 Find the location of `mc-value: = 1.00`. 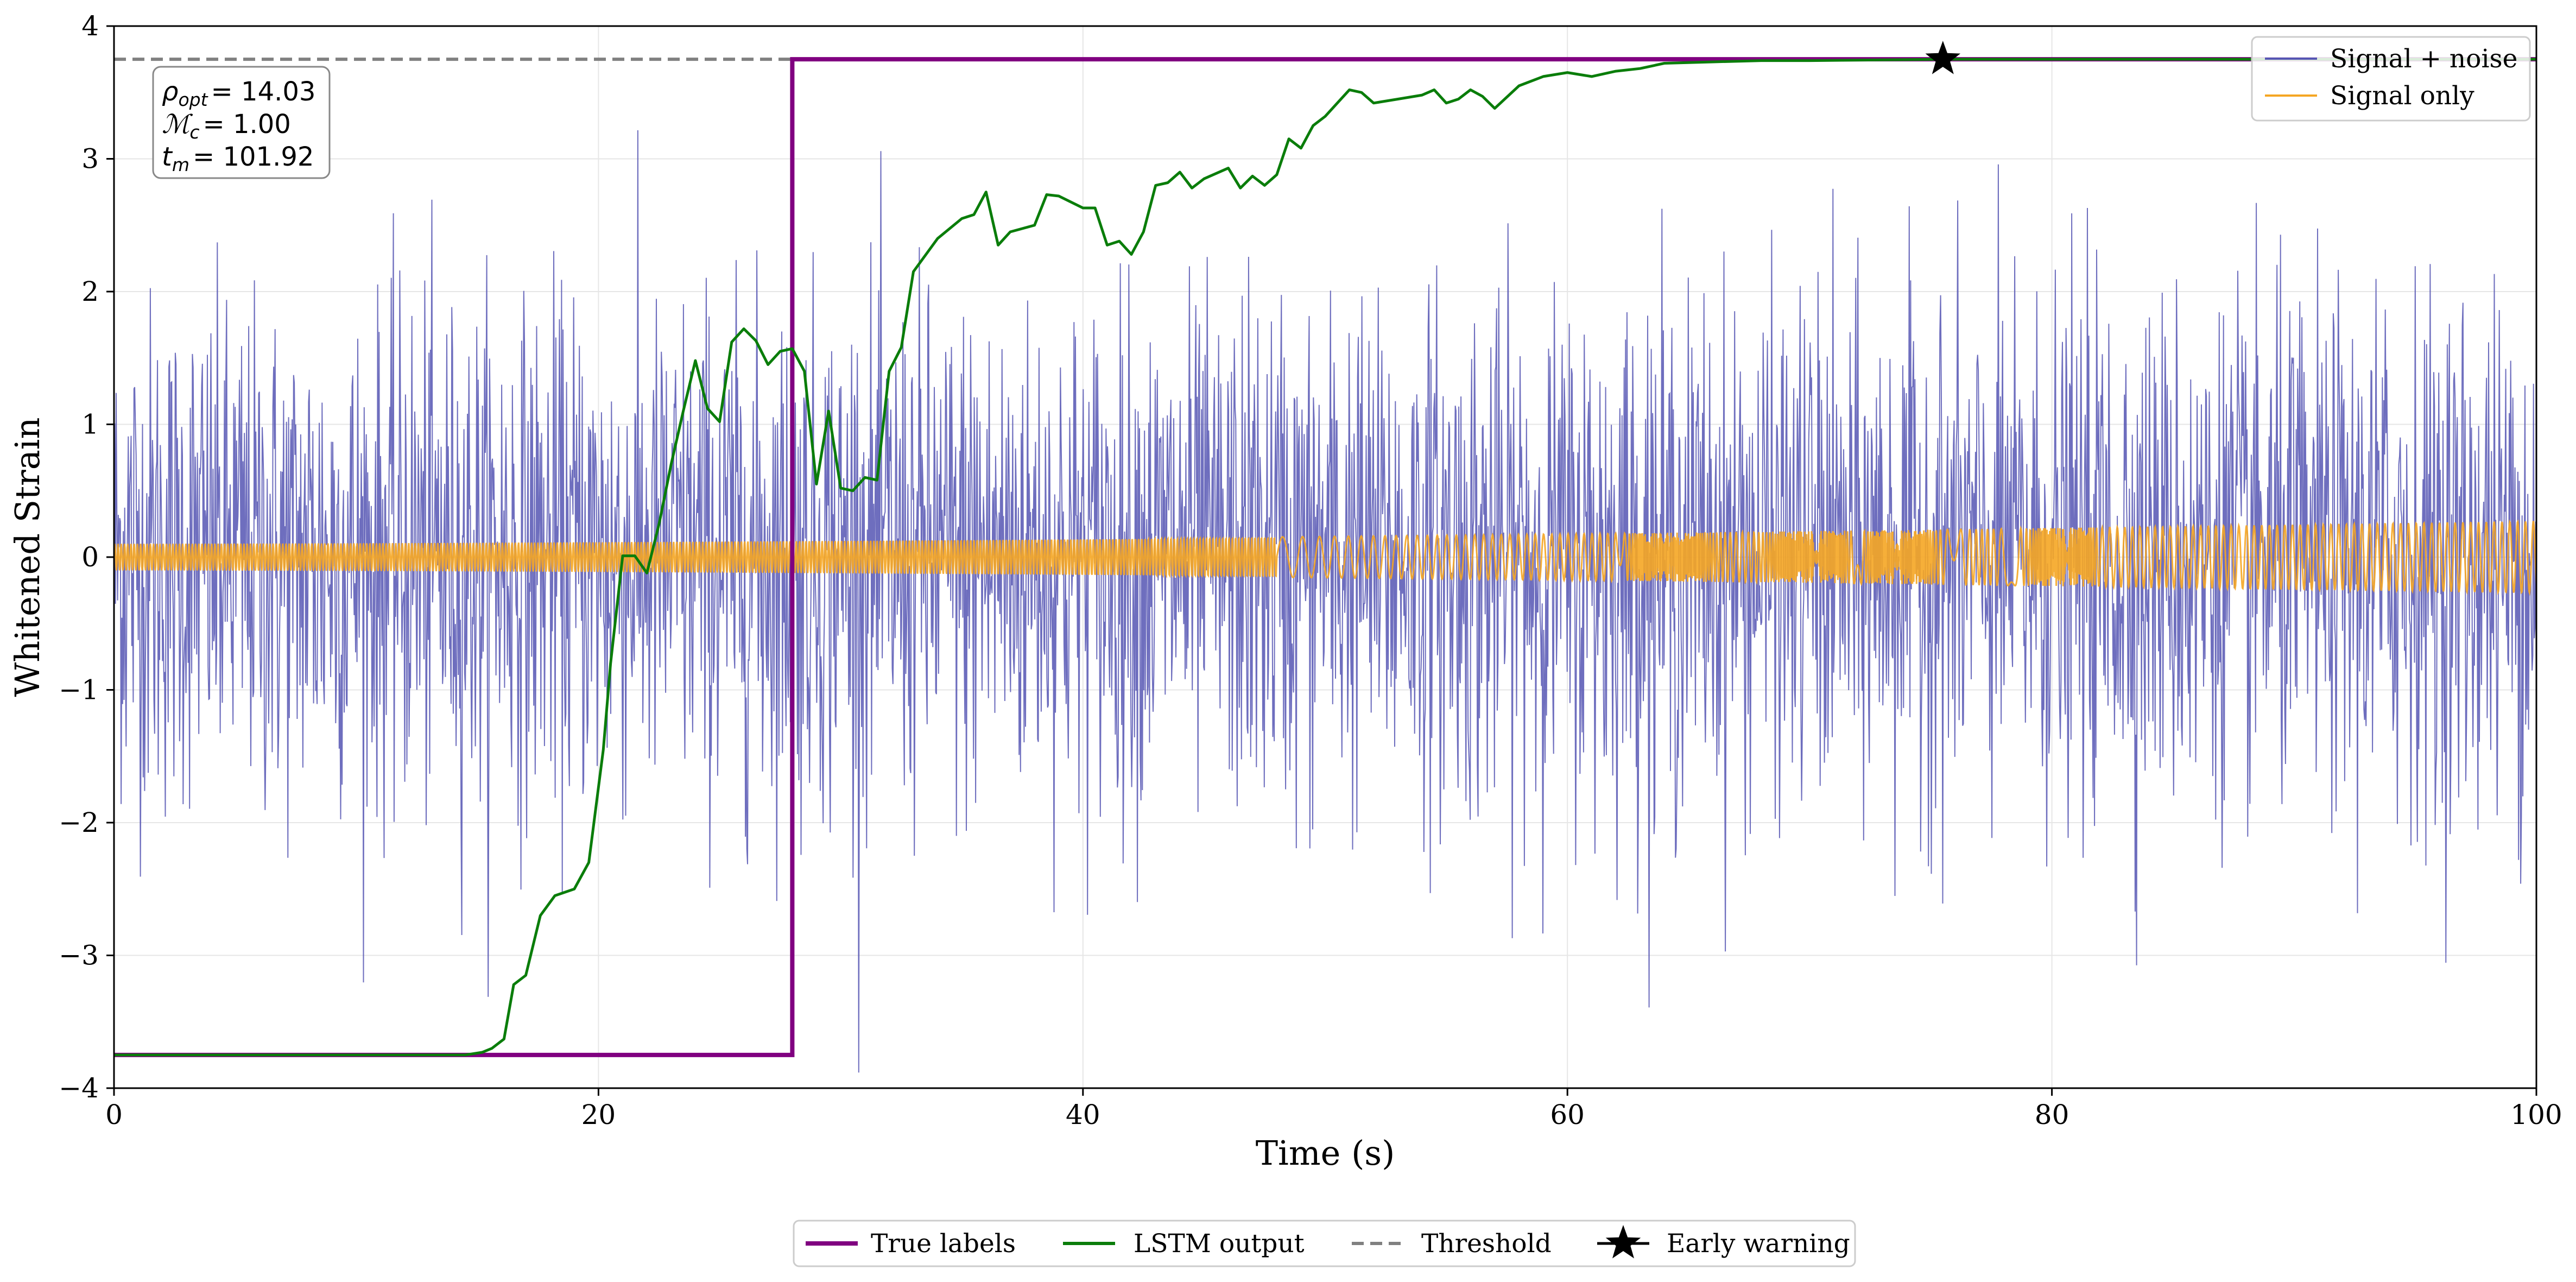

mc-value: = 1.00 is located at coordinates (246, 124).